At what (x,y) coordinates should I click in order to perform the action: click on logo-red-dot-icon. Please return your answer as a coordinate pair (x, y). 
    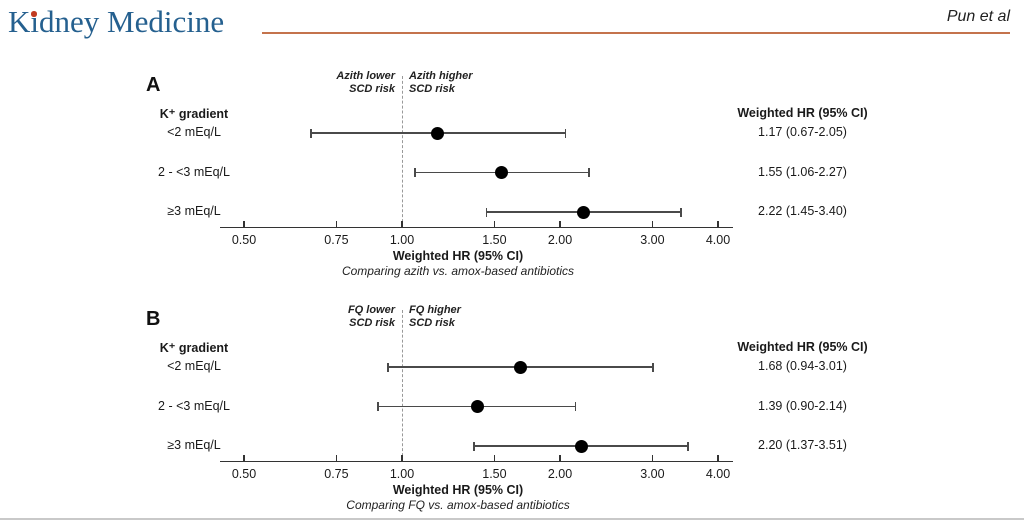
    Looking at the image, I should click on (34, 14).